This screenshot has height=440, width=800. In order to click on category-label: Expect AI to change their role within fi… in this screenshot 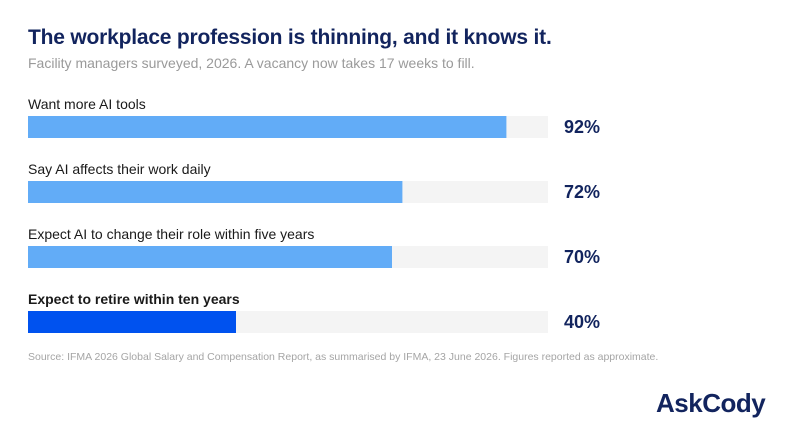, I will do `click(171, 234)`.